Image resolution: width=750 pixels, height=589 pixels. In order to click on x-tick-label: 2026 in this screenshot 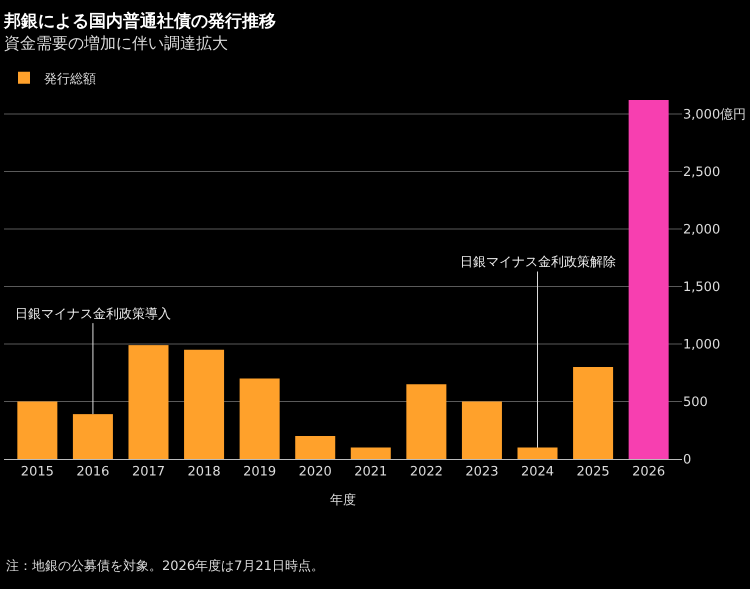, I will do `click(649, 472)`.